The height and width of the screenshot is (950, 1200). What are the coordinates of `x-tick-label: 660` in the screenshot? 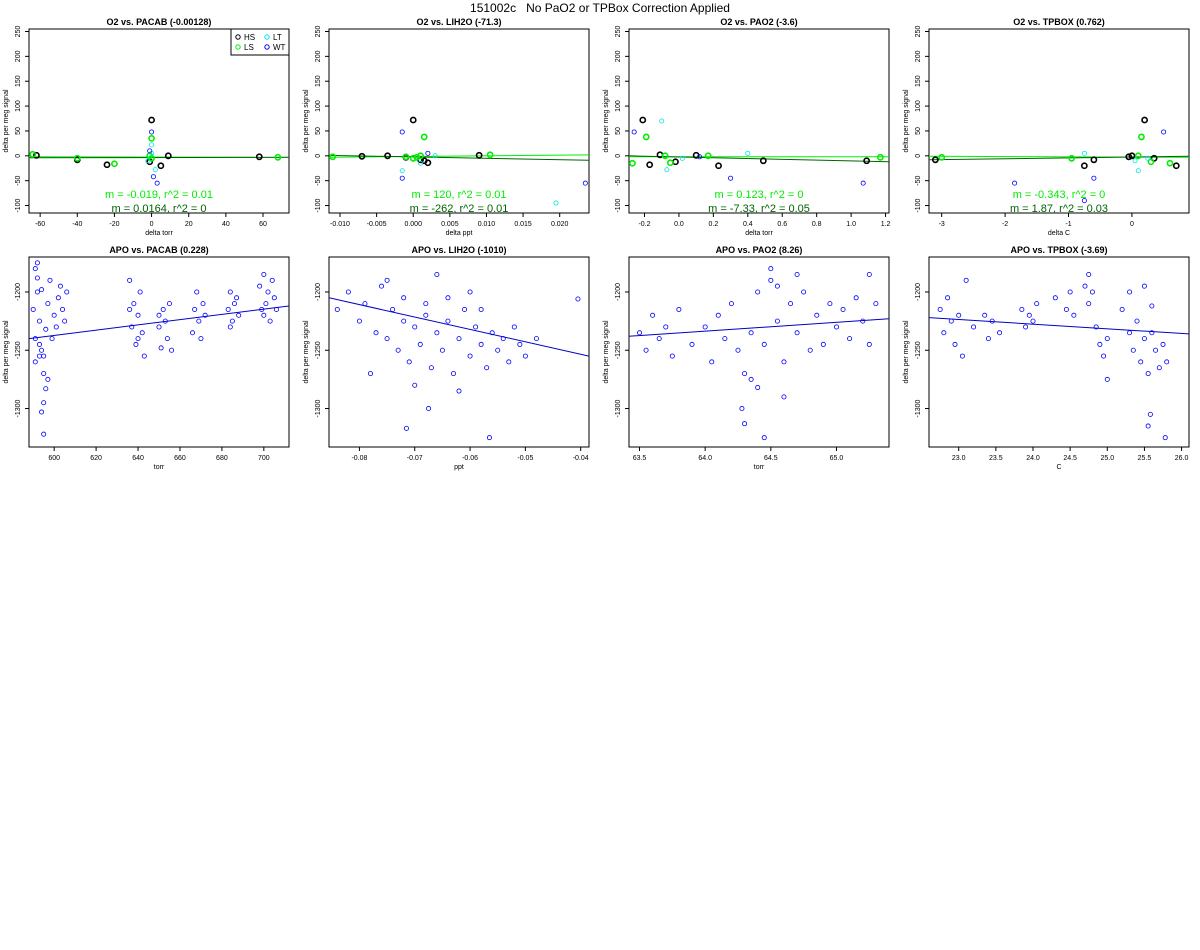 It's located at (180, 458).